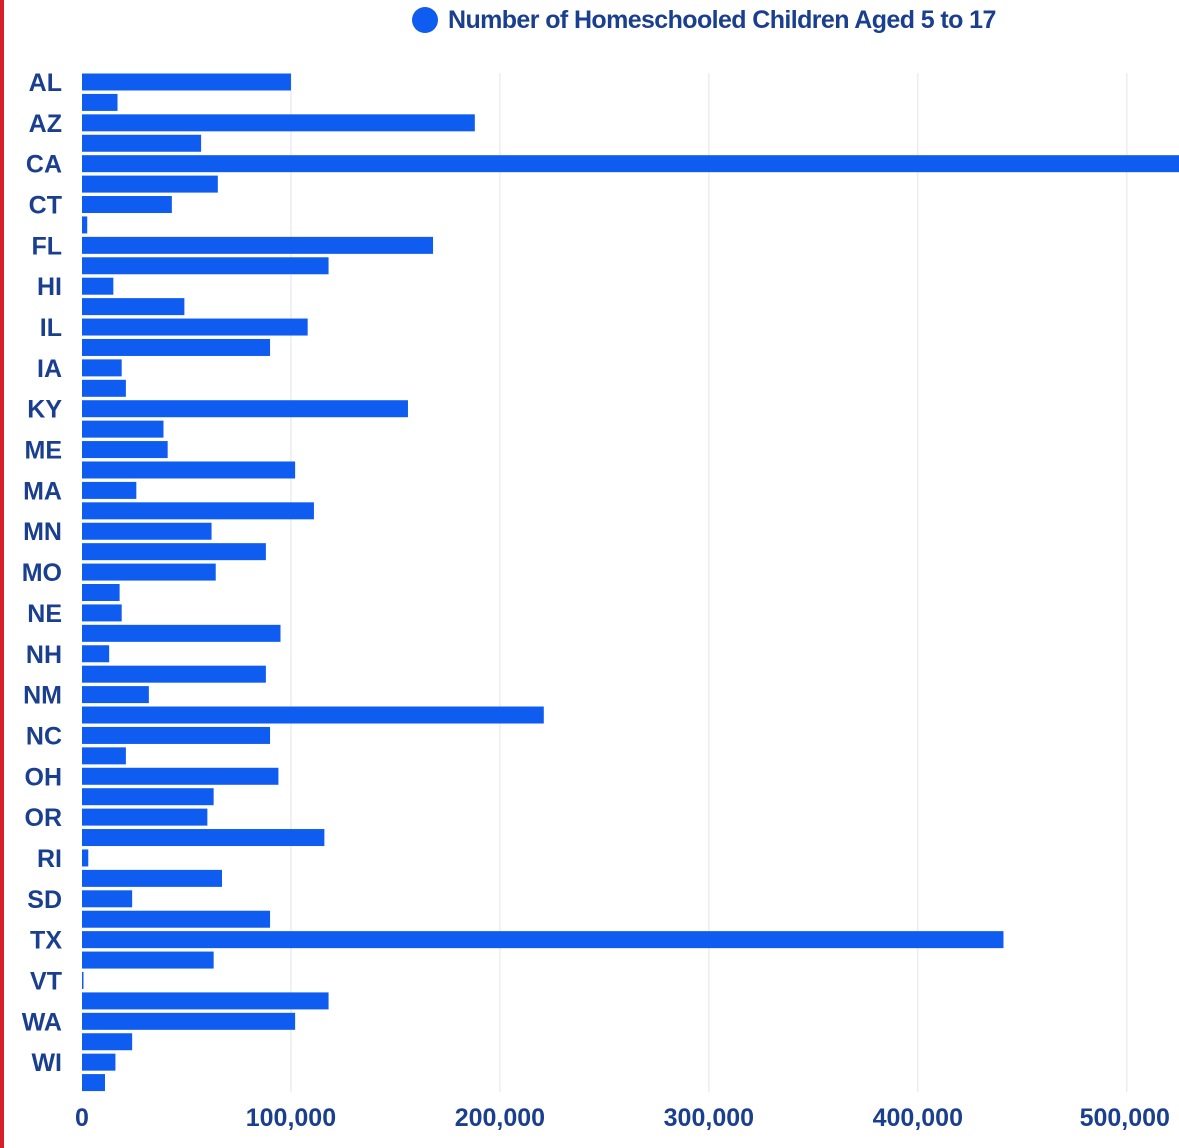  What do you see at coordinates (44, 777) in the screenshot?
I see `category-label: OH` at bounding box center [44, 777].